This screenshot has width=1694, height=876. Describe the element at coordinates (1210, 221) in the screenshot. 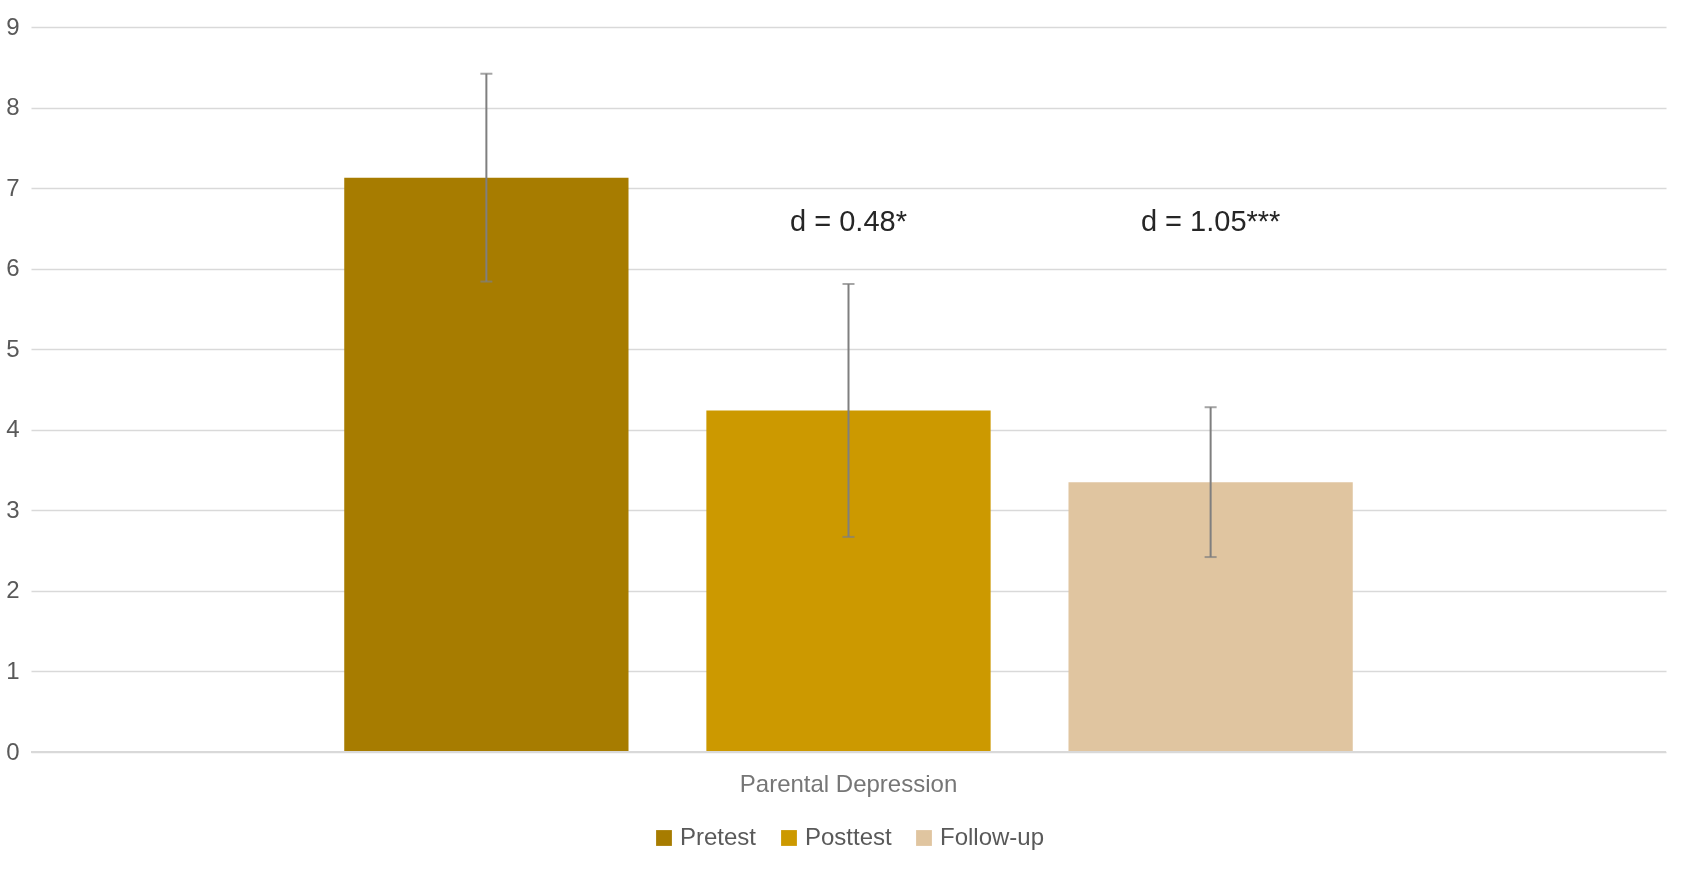

I see `annotation: d = 1.05***` at that location.